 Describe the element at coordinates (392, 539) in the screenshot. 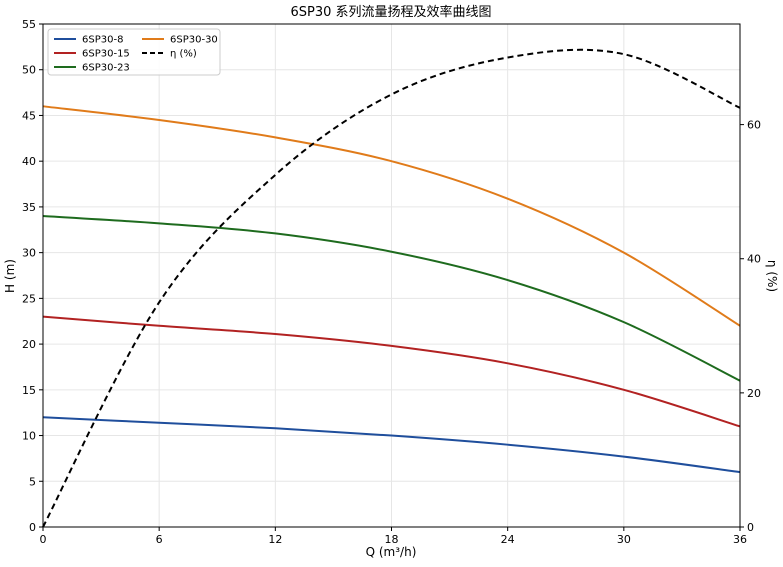

I see `x-tick-label: 18` at that location.